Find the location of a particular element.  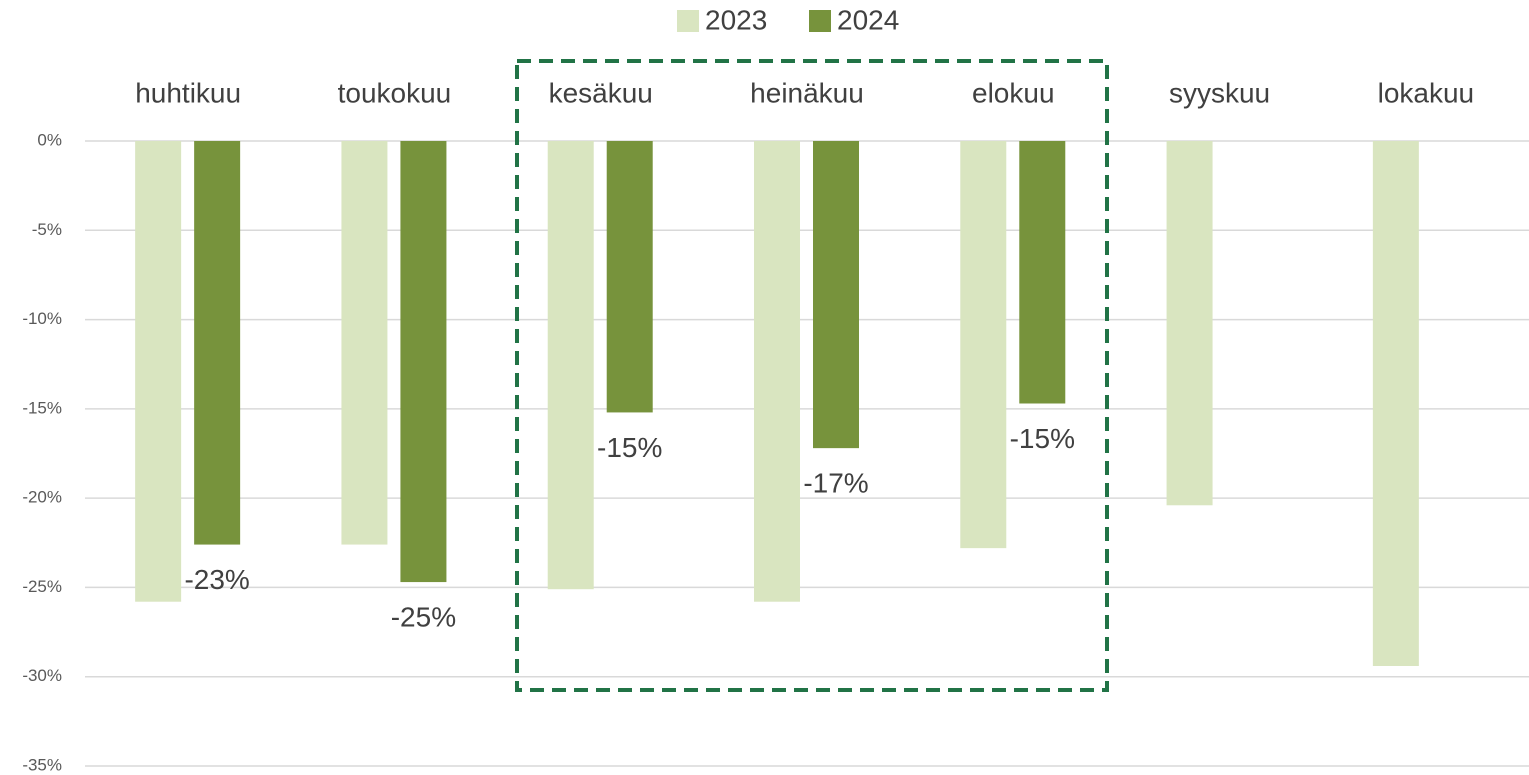

y-tick-label: -35% is located at coordinates (42, 764).